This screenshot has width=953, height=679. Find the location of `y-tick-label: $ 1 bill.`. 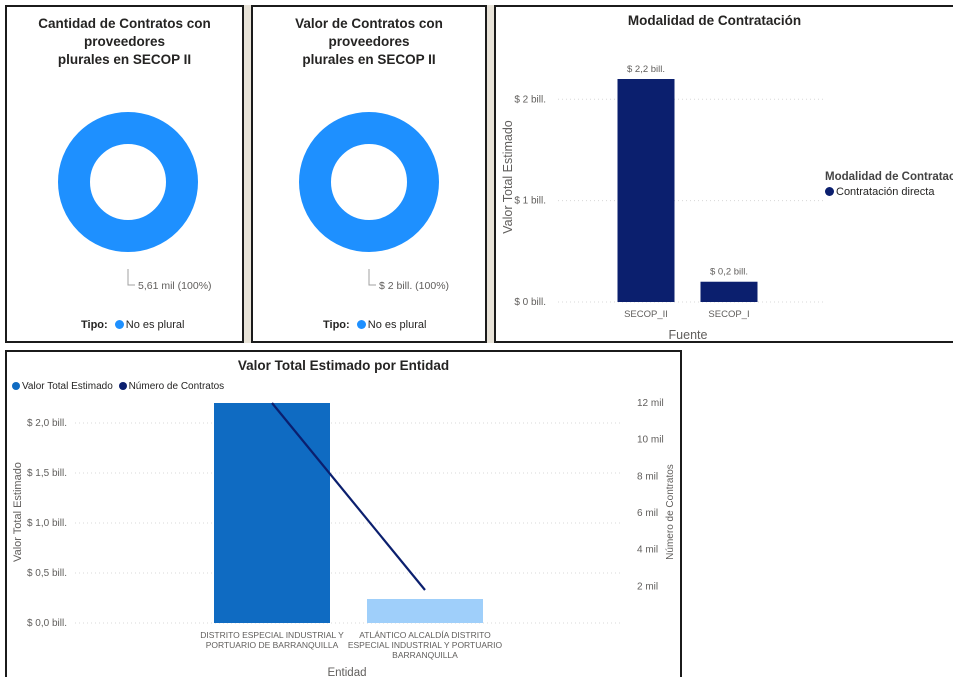

y-tick-label: $ 1 bill. is located at coordinates (530, 201).